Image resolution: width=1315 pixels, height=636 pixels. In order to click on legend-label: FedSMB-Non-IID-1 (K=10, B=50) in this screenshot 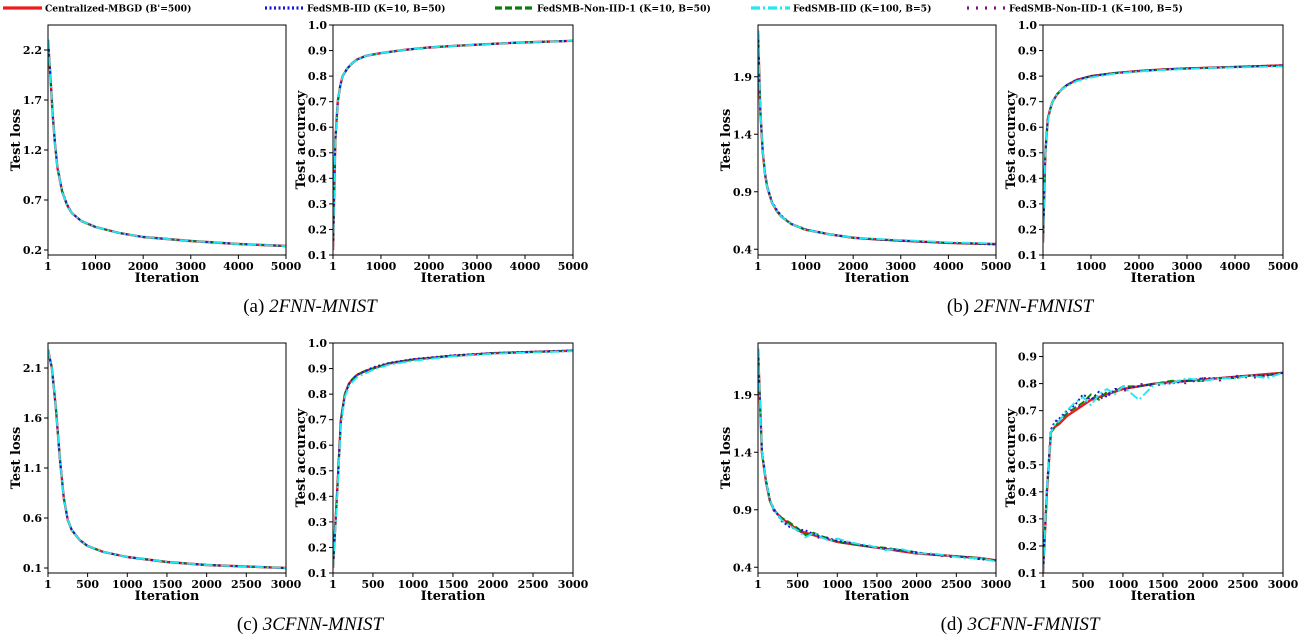, I will do `click(624, 9)`.